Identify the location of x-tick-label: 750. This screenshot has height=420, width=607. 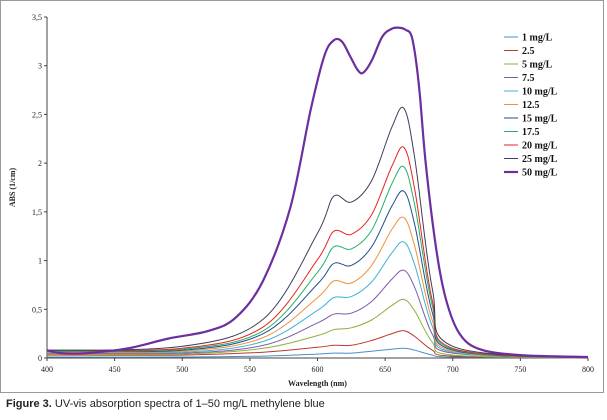
(520, 369).